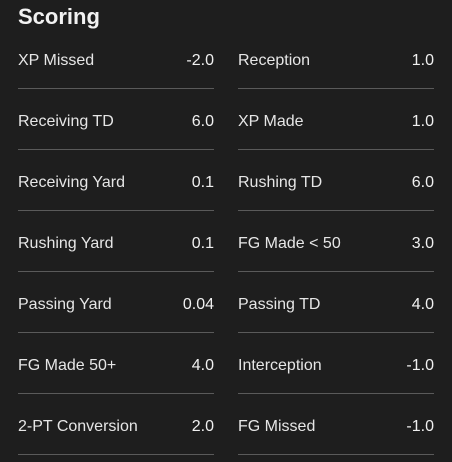 Image resolution: width=452 pixels, height=462 pixels. Describe the element at coordinates (280, 365) in the screenshot. I see `scoring-label: Interception` at that location.